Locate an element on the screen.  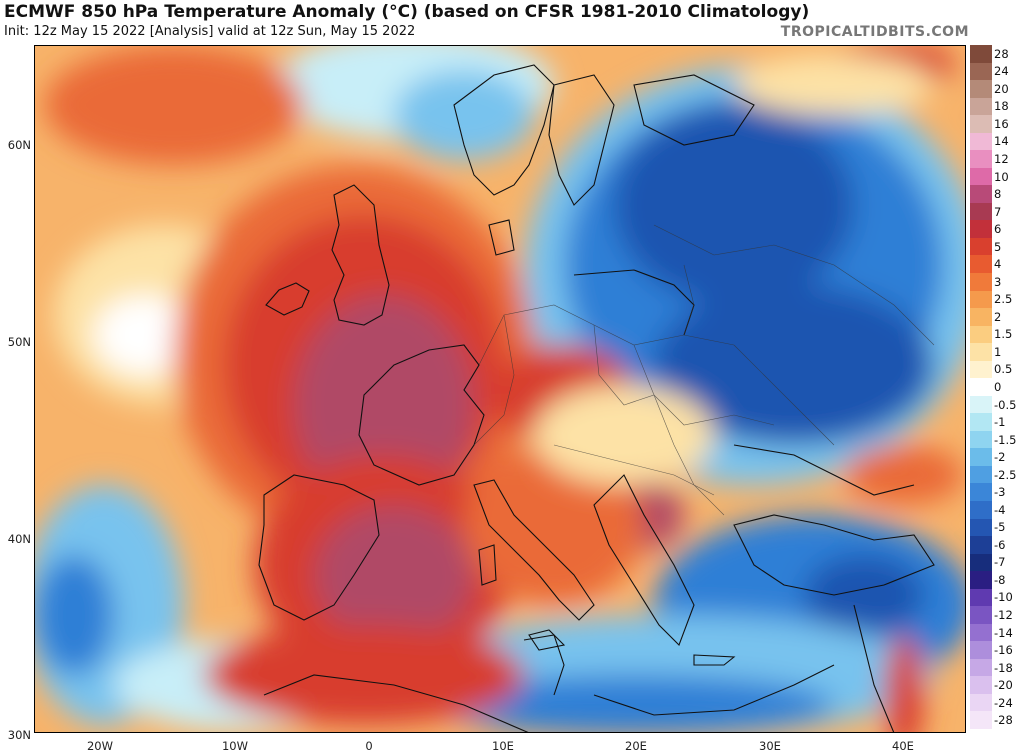
colorbar-label: -4 is located at coordinates (1000, 509).